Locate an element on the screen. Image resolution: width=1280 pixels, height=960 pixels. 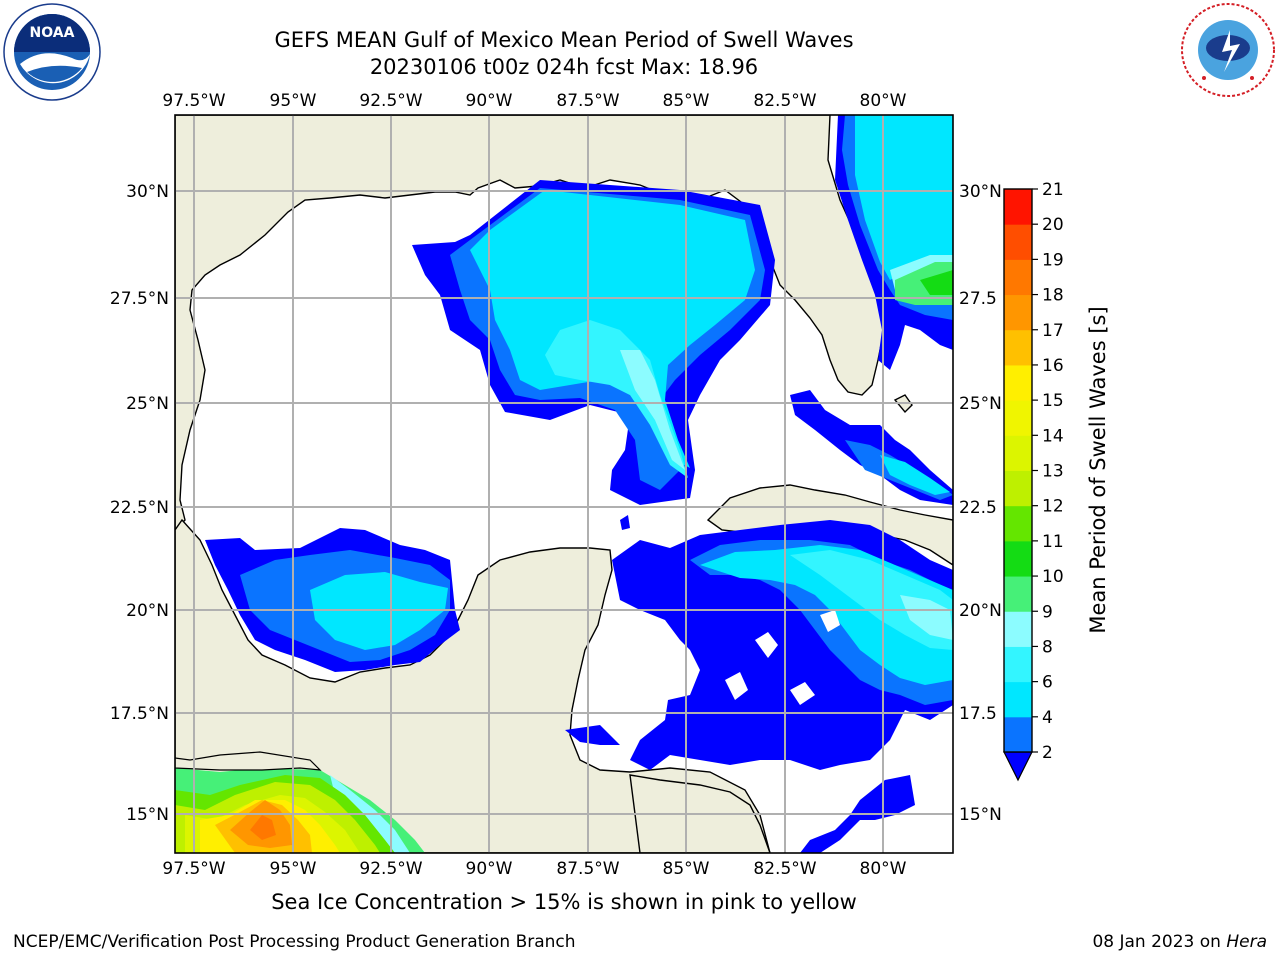
colorbar-tick-label: 13 is located at coordinates (1053, 472).